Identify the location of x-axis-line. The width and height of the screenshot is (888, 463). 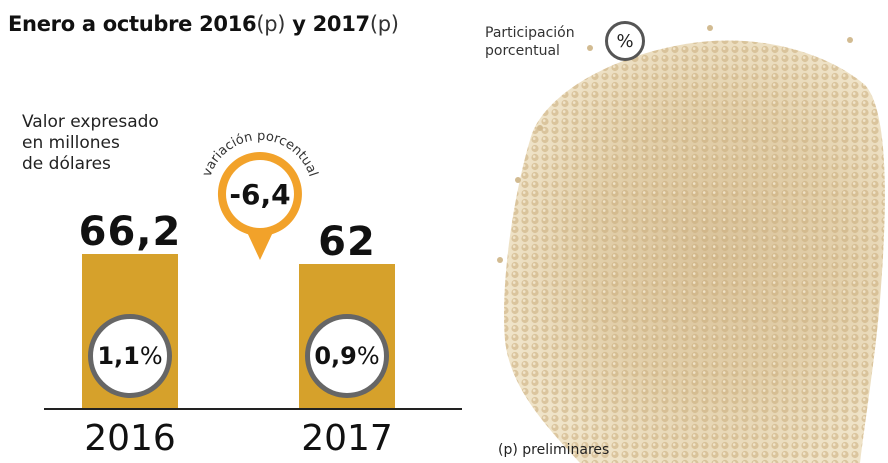
(253, 409).